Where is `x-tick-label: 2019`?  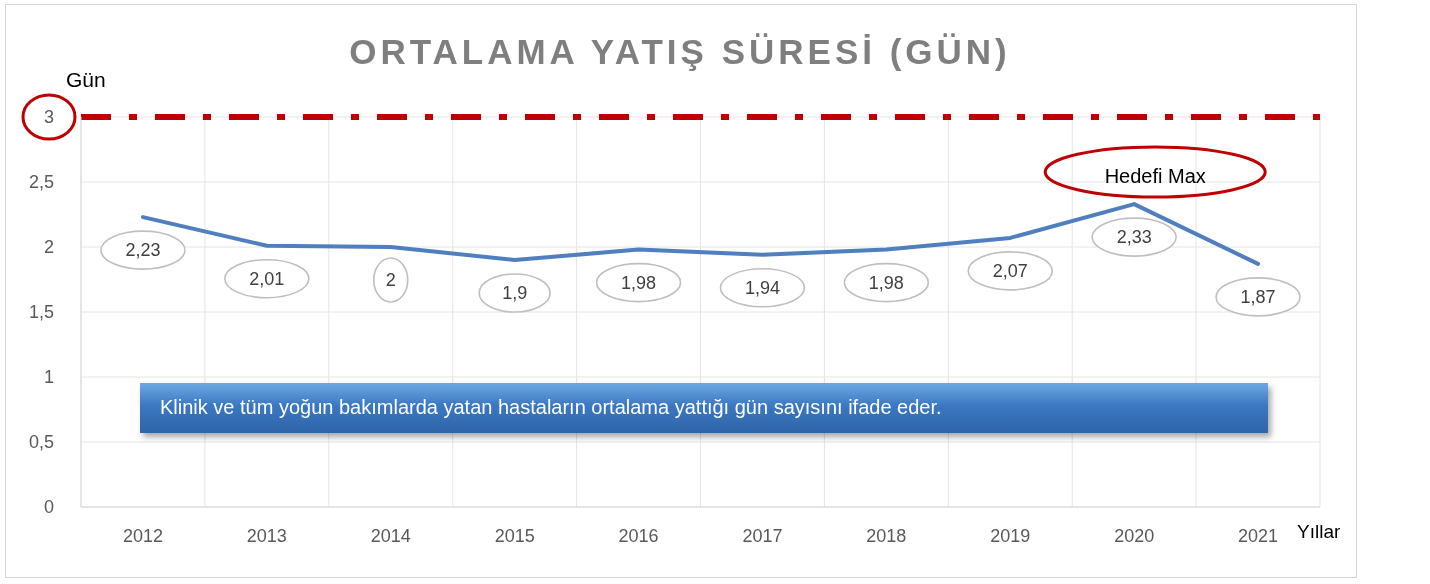 x-tick-label: 2019 is located at coordinates (1010, 535).